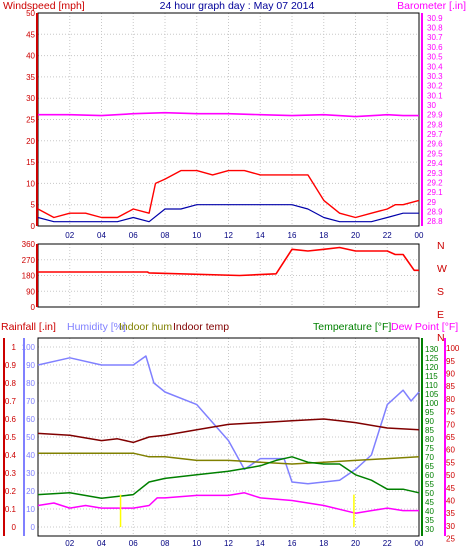 The height and width of the screenshot is (555, 469). Describe the element at coordinates (30, 365) in the screenshot. I see `hum-tick-90: 90` at that location.